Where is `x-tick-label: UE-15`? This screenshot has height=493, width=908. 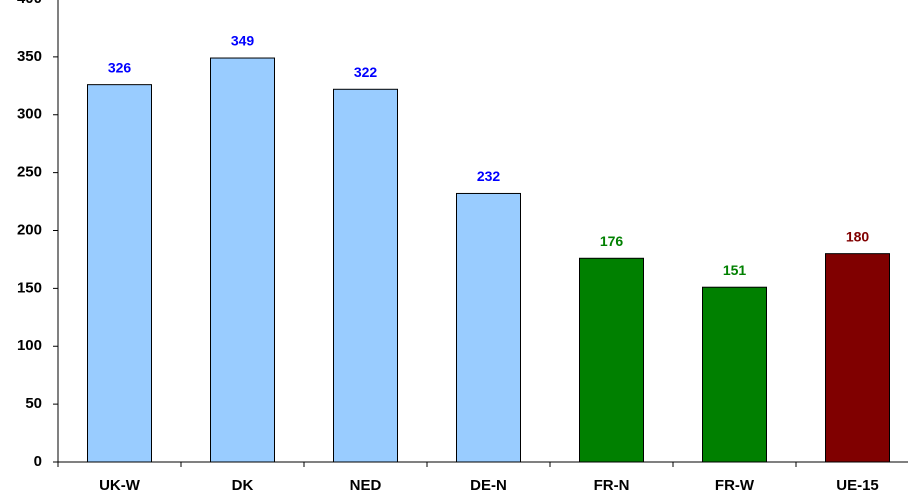 x-tick-label: UE-15 is located at coordinates (857, 485).